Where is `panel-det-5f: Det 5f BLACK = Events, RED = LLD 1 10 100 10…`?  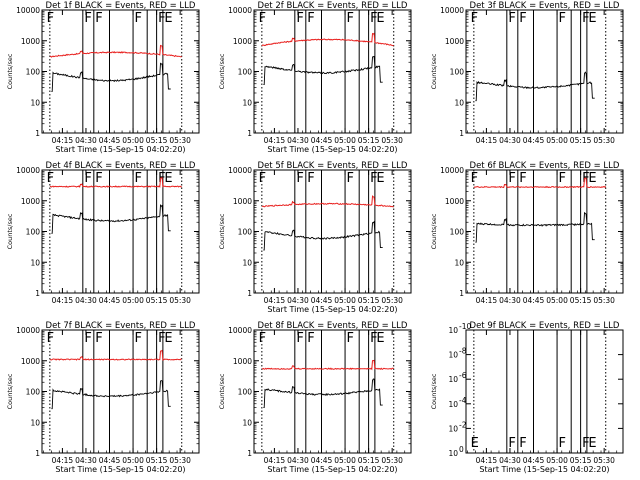 panel-det-5f: Det 5f BLACK = Events, RED = LLD 1 10 100 10… is located at coordinates (315, 237).